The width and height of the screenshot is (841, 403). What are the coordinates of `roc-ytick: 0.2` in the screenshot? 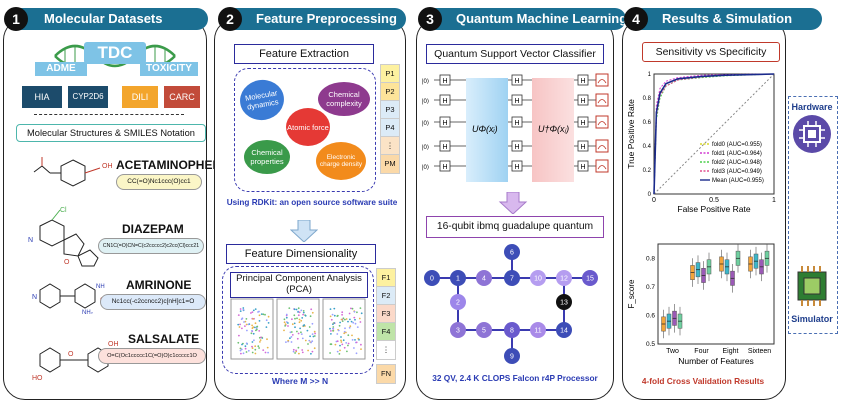 It's located at (647, 171).